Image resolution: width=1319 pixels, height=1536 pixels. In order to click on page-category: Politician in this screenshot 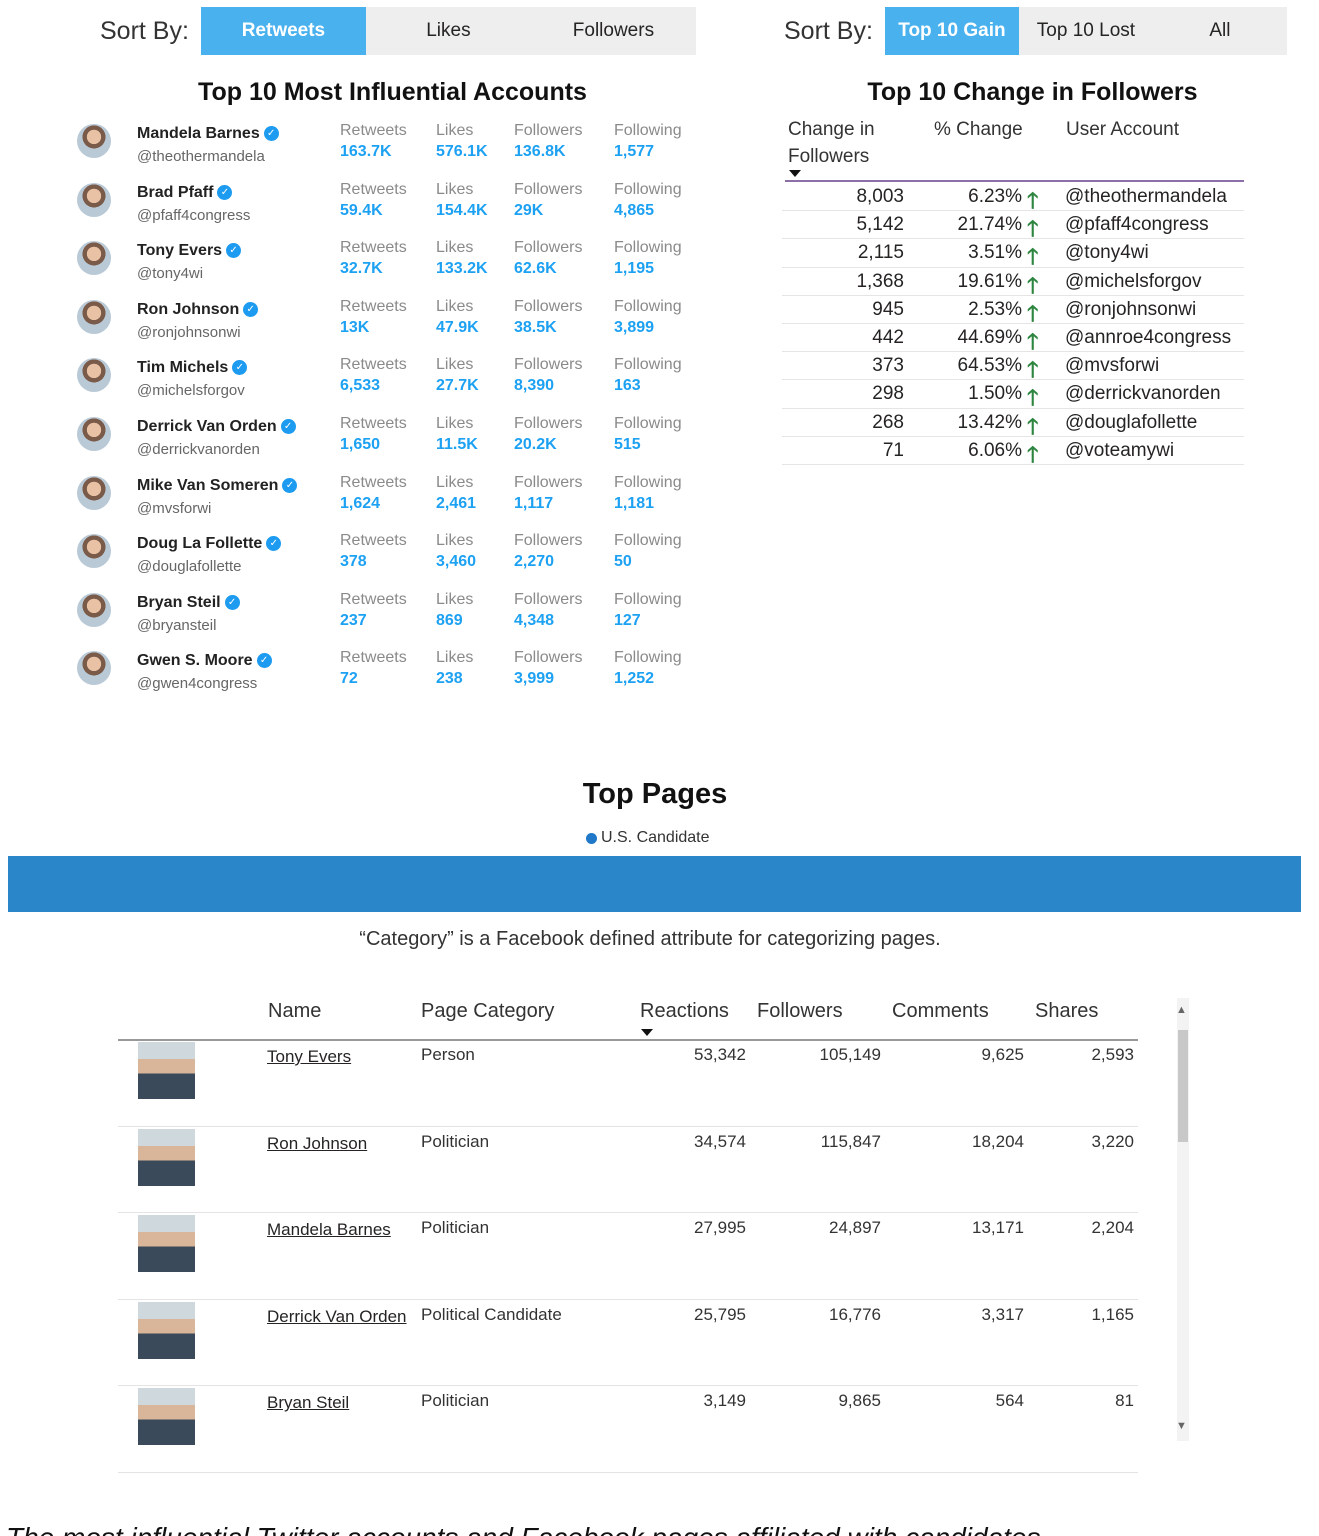, I will do `click(455, 1401)`.